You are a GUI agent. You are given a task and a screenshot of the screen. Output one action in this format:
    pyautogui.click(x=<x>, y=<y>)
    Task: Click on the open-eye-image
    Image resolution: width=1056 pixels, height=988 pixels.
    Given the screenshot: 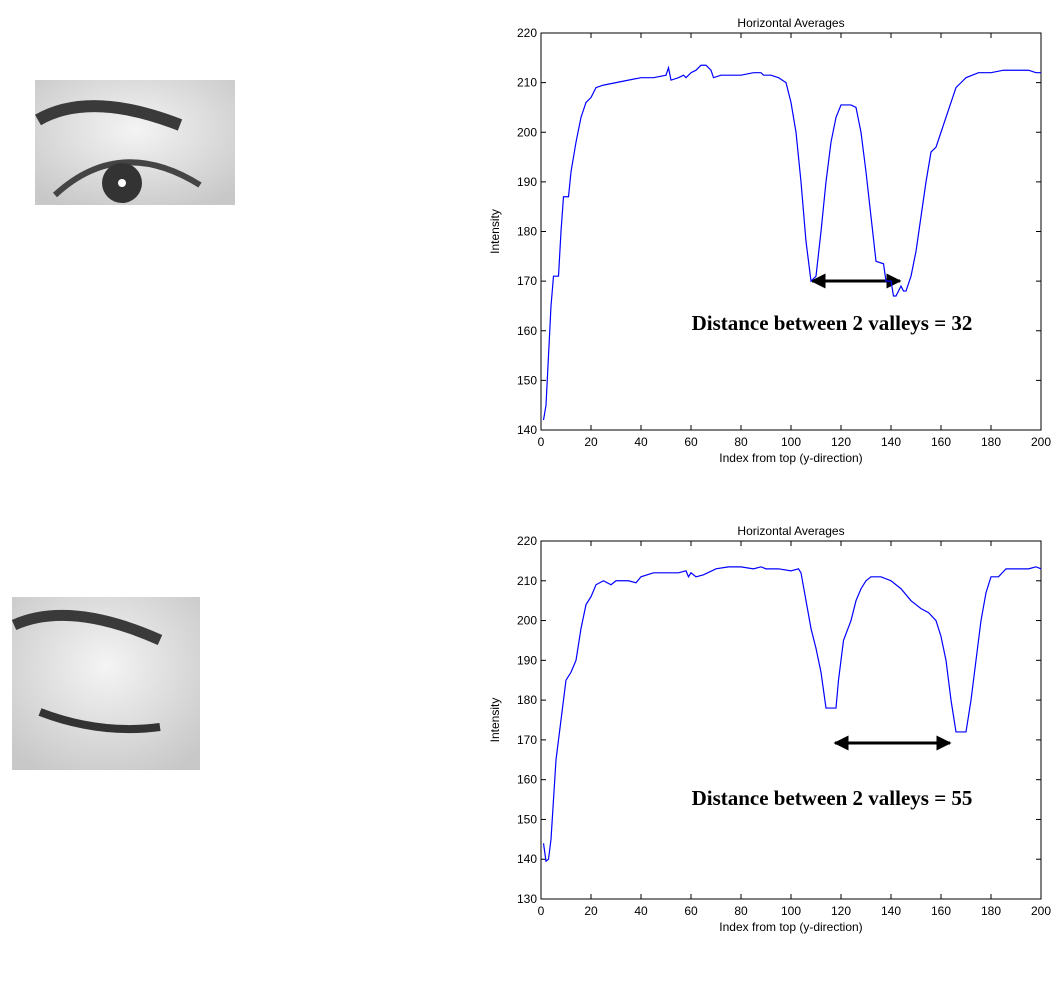 What is the action you would take?
    pyautogui.click(x=135, y=142)
    